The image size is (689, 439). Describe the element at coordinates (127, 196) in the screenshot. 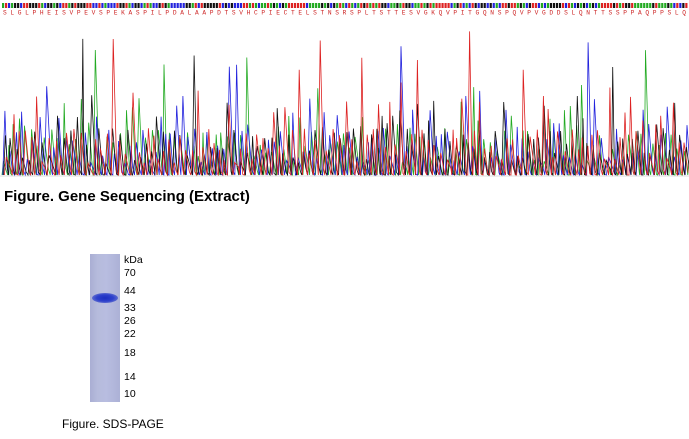

I see `sequencing-figure-caption: Figure. Gene Sequencing (Extract)` at that location.